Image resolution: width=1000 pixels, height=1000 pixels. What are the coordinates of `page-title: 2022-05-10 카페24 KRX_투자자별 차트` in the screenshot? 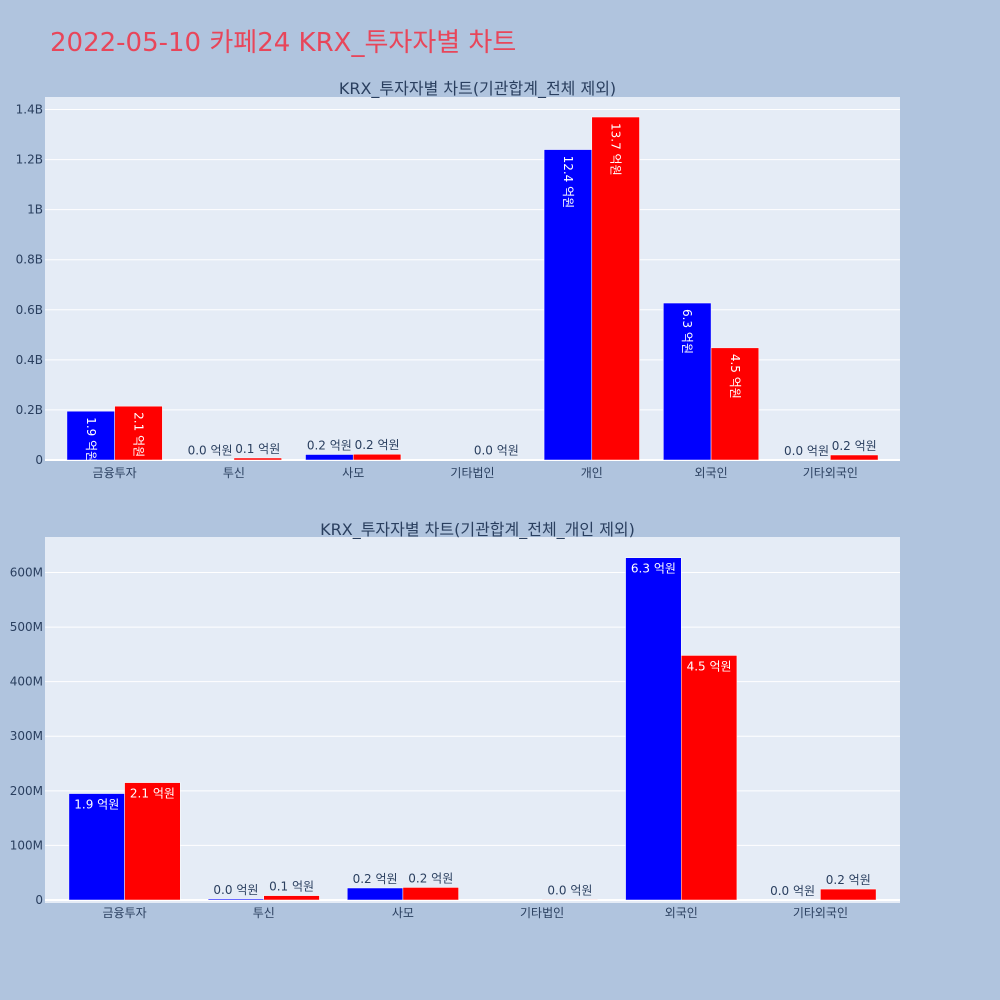 It's located at (283, 43).